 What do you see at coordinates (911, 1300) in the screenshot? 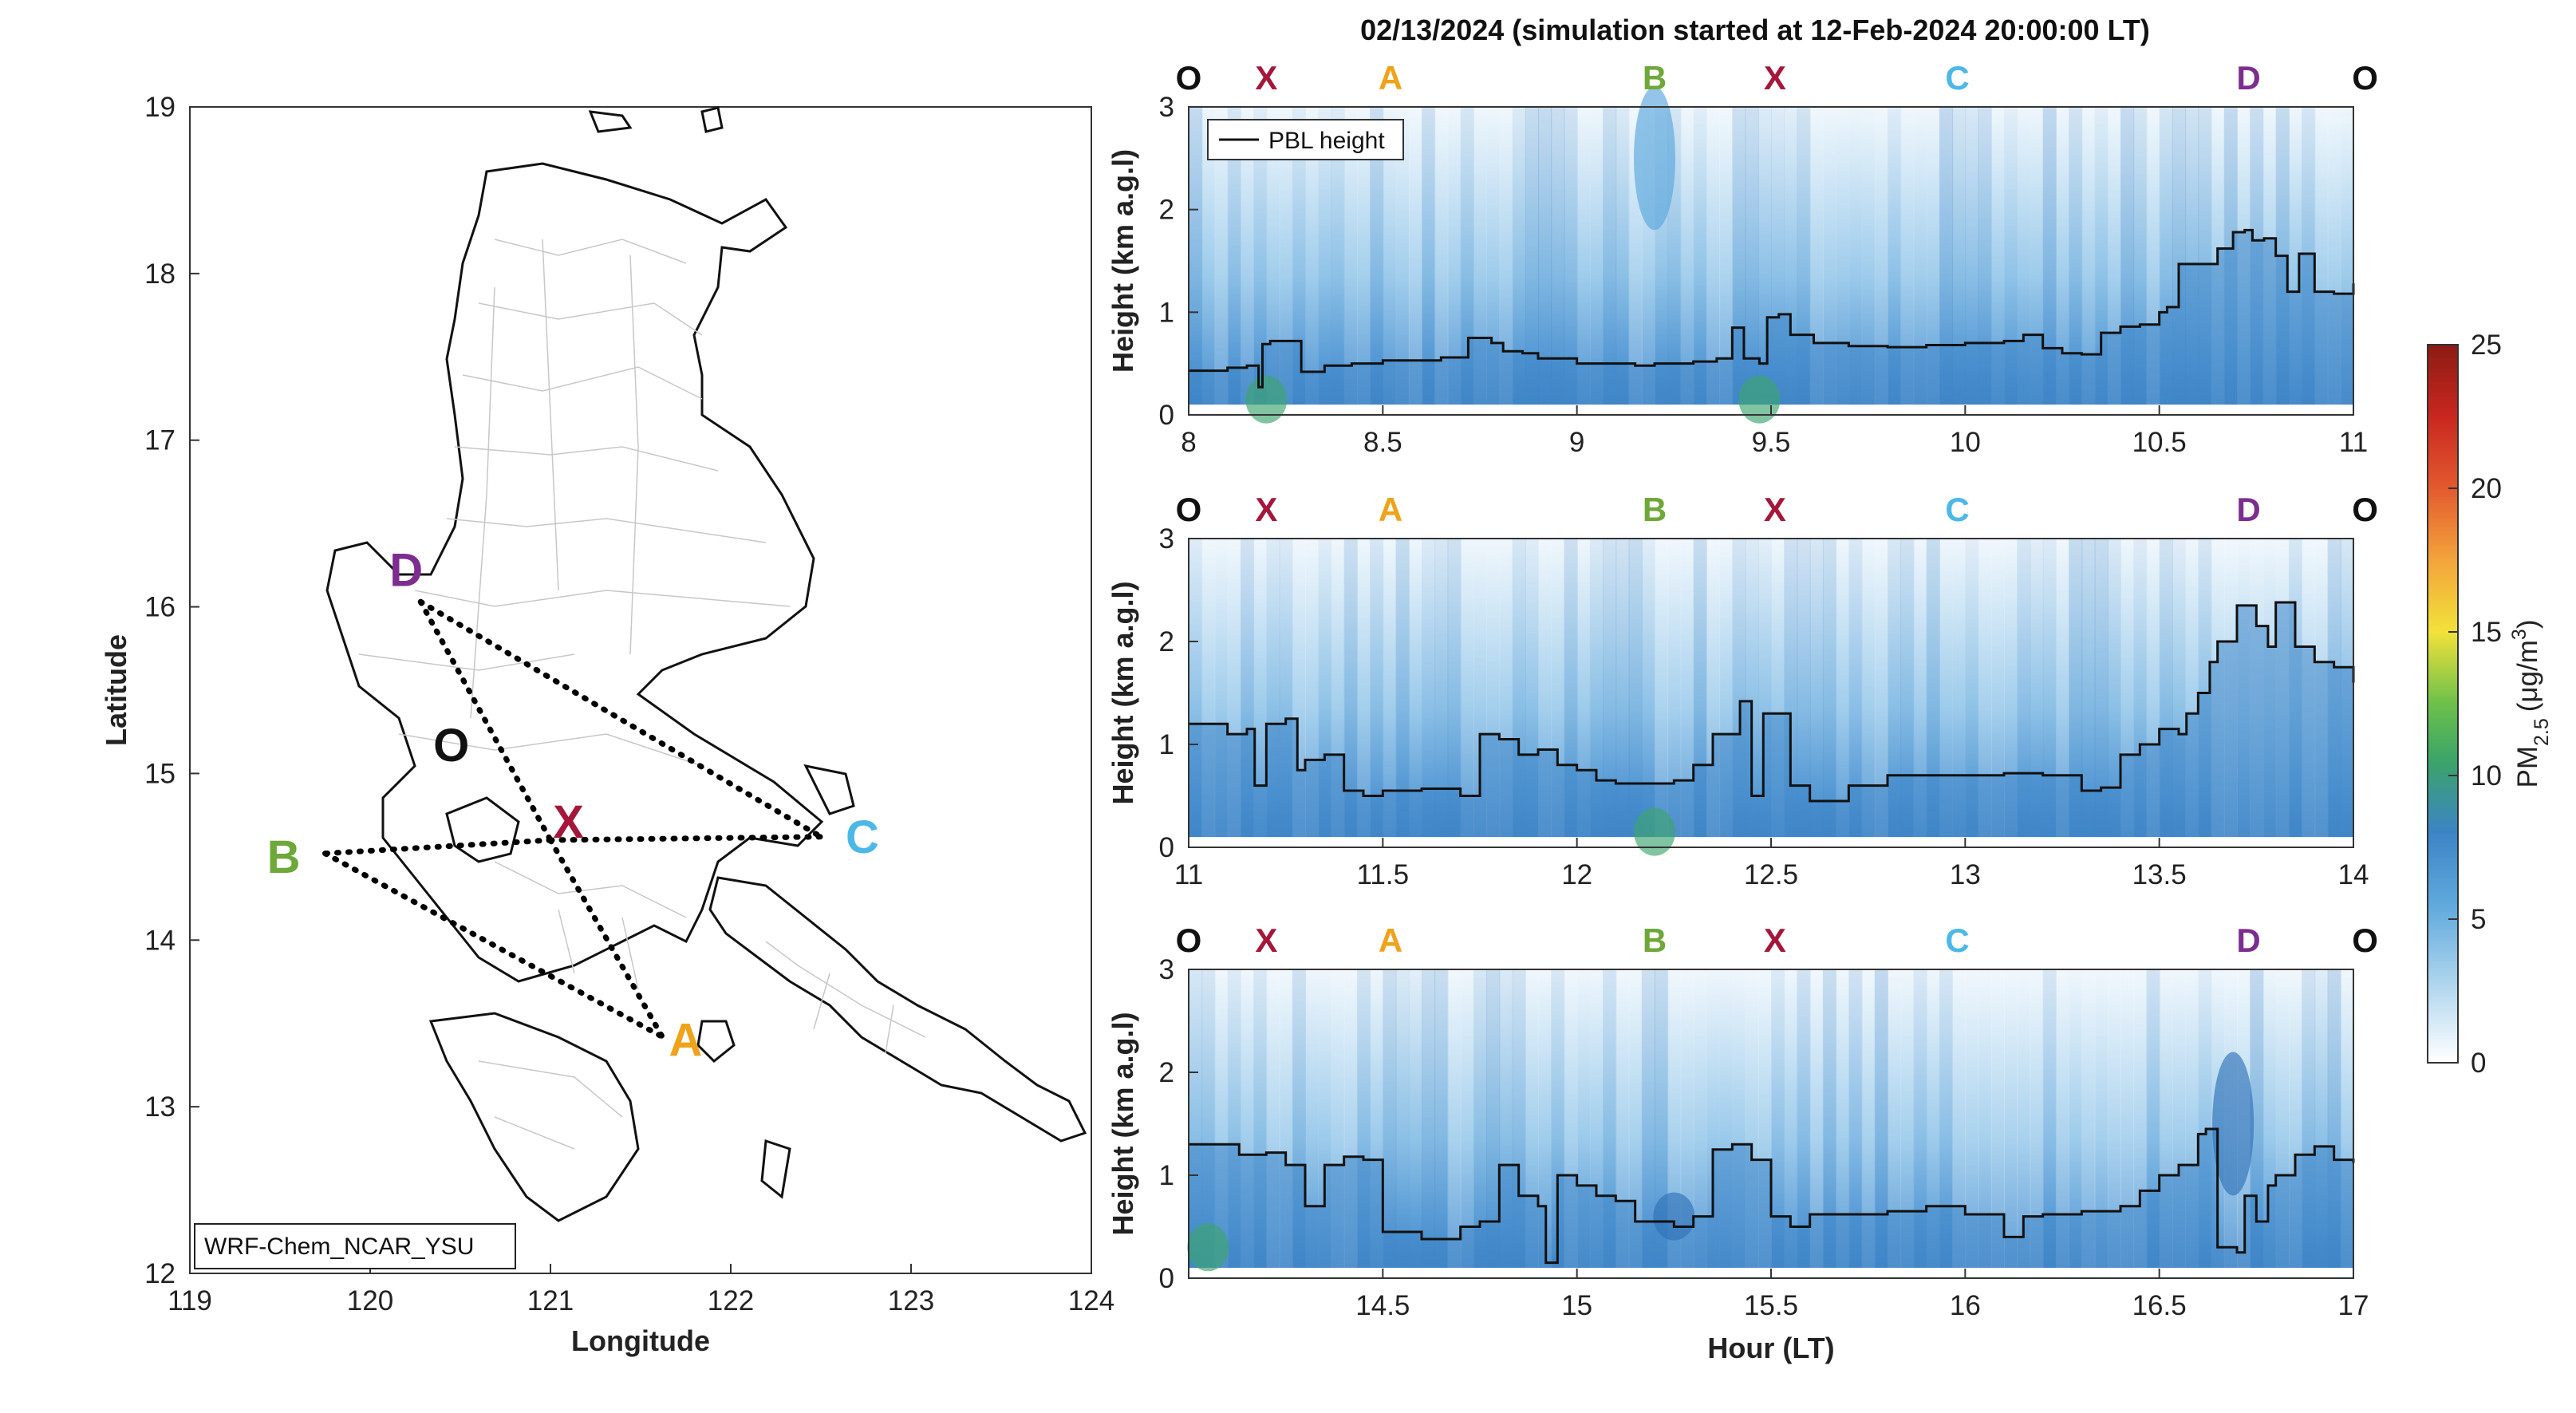
I see `map-xtick-label: 123` at bounding box center [911, 1300].